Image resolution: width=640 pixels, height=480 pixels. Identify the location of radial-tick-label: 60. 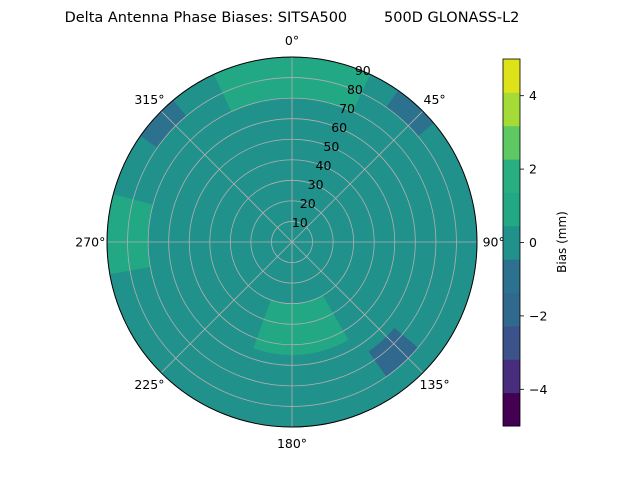
(339, 127).